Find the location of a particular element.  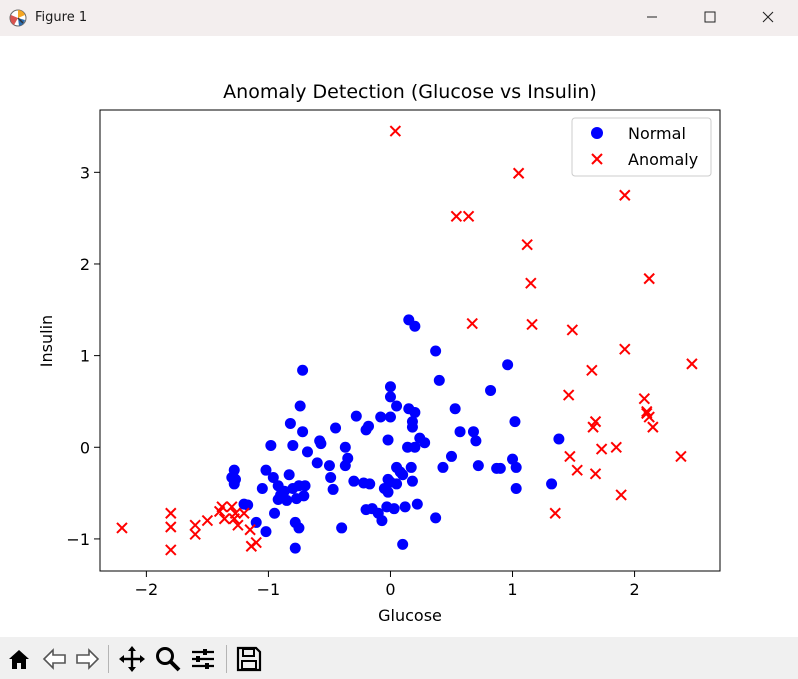

close-button is located at coordinates (769, 18).